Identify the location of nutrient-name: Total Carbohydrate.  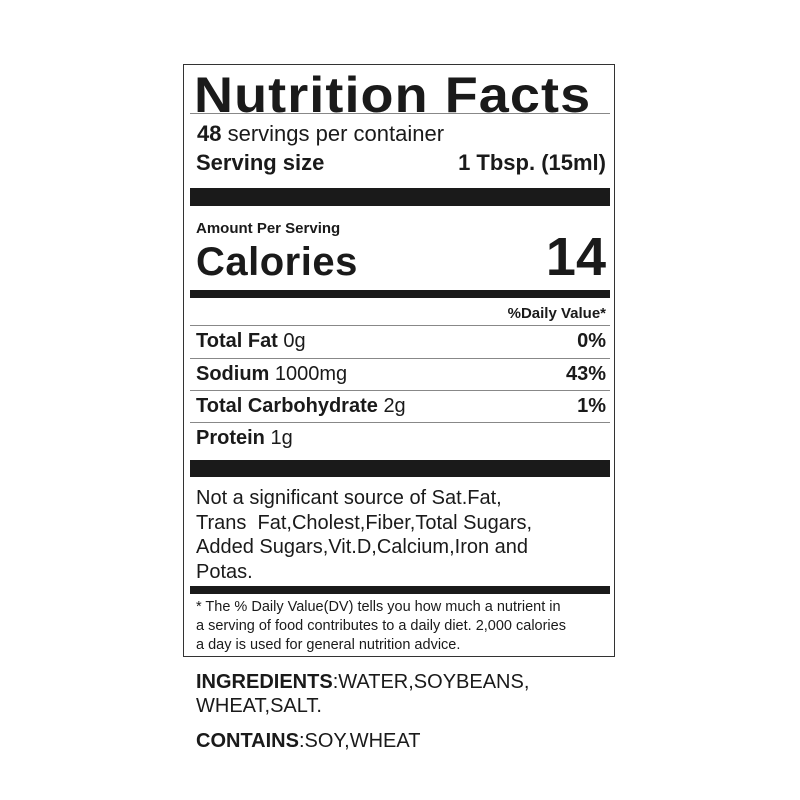
(287, 406).